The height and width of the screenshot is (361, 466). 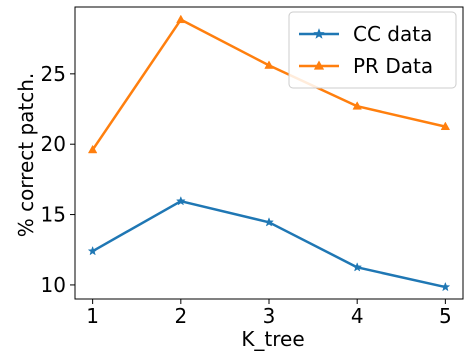 What do you see at coordinates (53, 74) in the screenshot?
I see `y-tick-label: 25` at bounding box center [53, 74].